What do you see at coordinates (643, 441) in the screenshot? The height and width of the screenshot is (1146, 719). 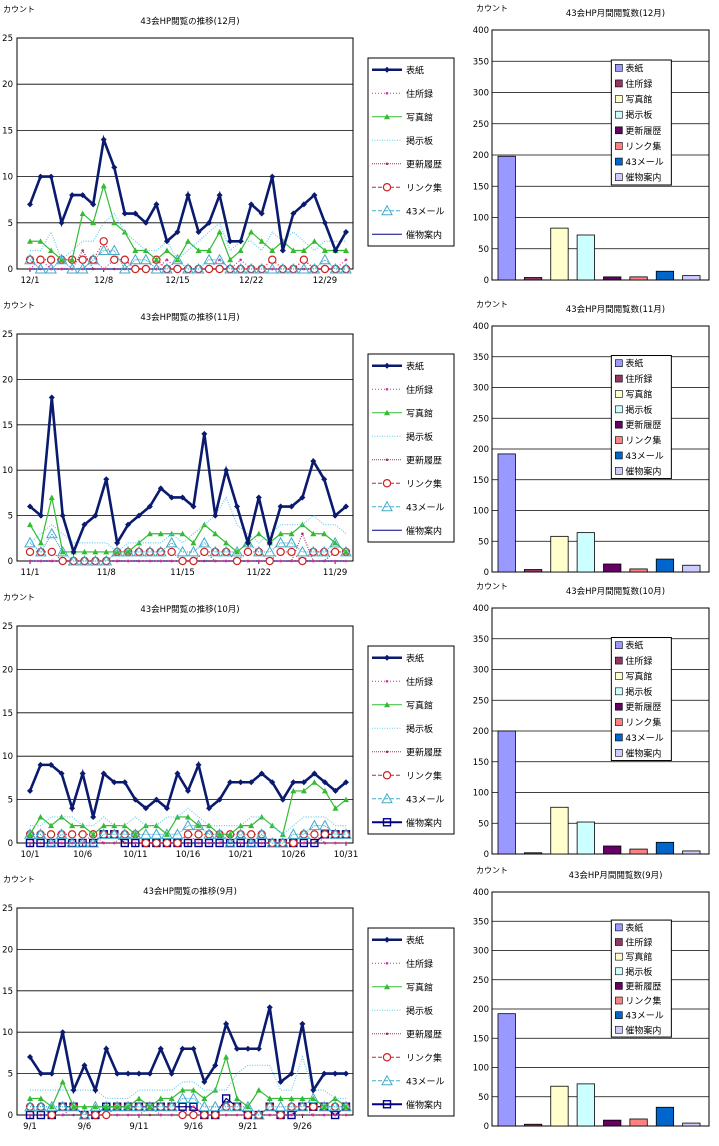 I see `chart5-legend-label: リンク集` at bounding box center [643, 441].